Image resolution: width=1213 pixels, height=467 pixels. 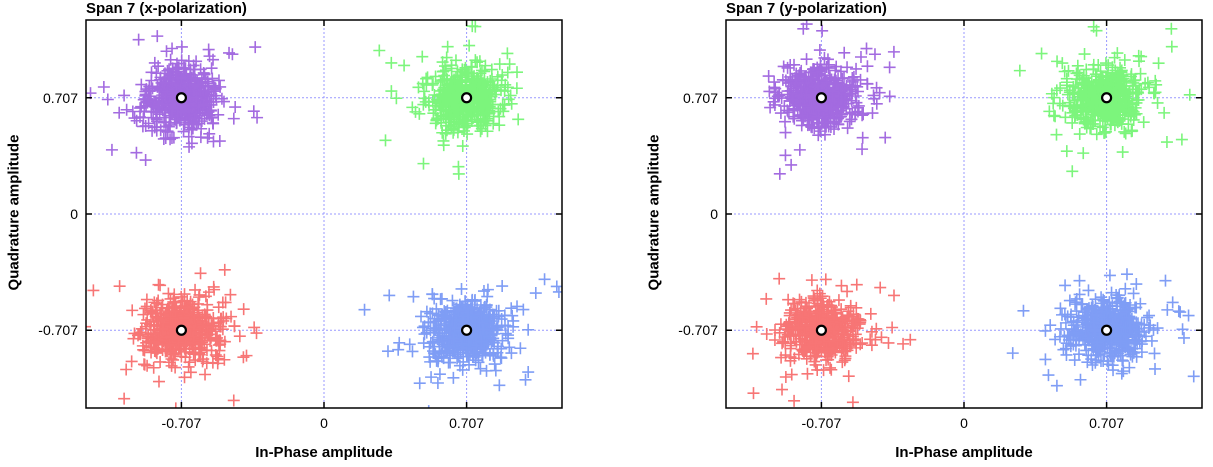 I want to click on x-tick-label: -0.707, so click(x=182, y=423).